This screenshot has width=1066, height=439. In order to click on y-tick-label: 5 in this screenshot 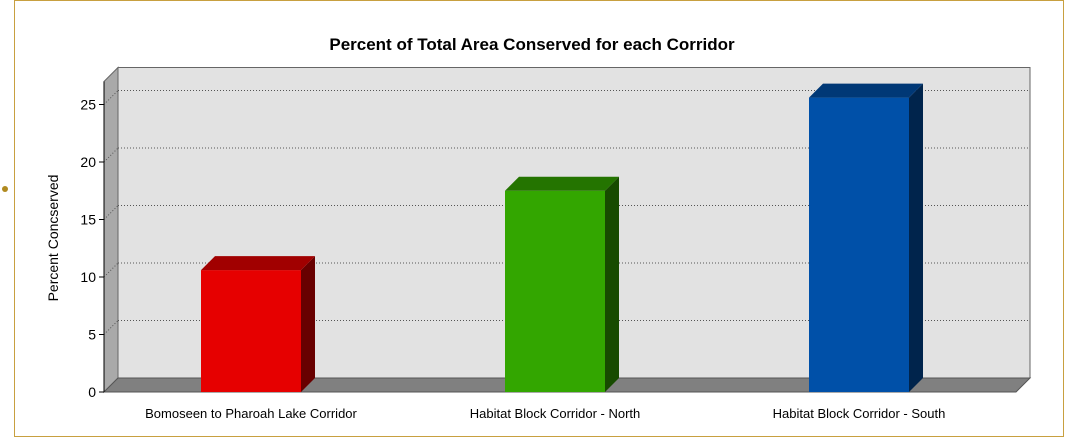, I will do `click(92, 335)`.